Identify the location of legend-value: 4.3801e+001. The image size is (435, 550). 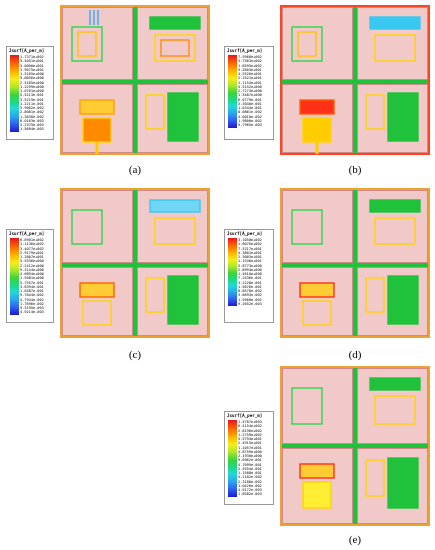
(250, 252).